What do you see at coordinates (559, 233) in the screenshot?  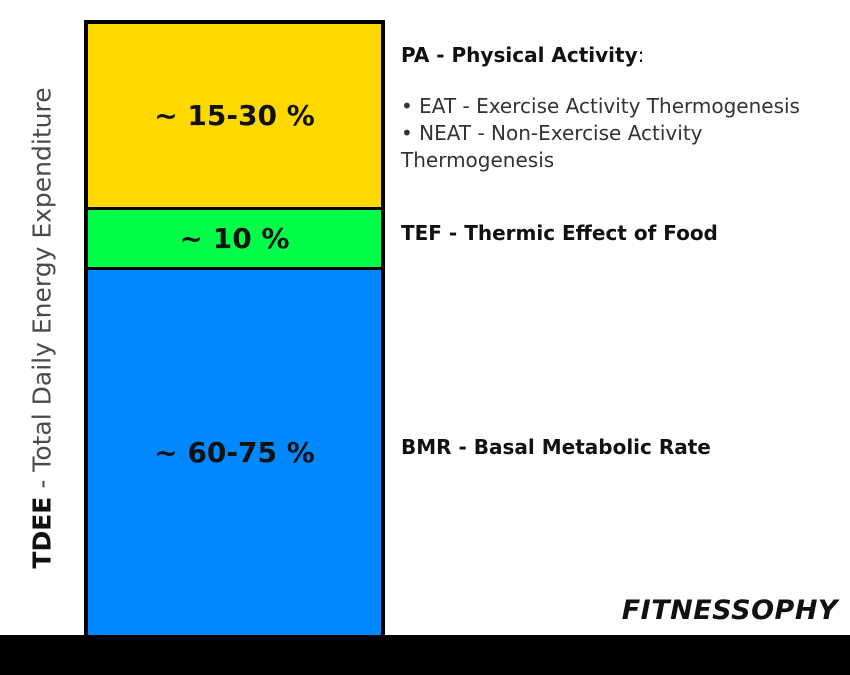 I see `tef-description: TEF - Thermic Effect of Food` at bounding box center [559, 233].